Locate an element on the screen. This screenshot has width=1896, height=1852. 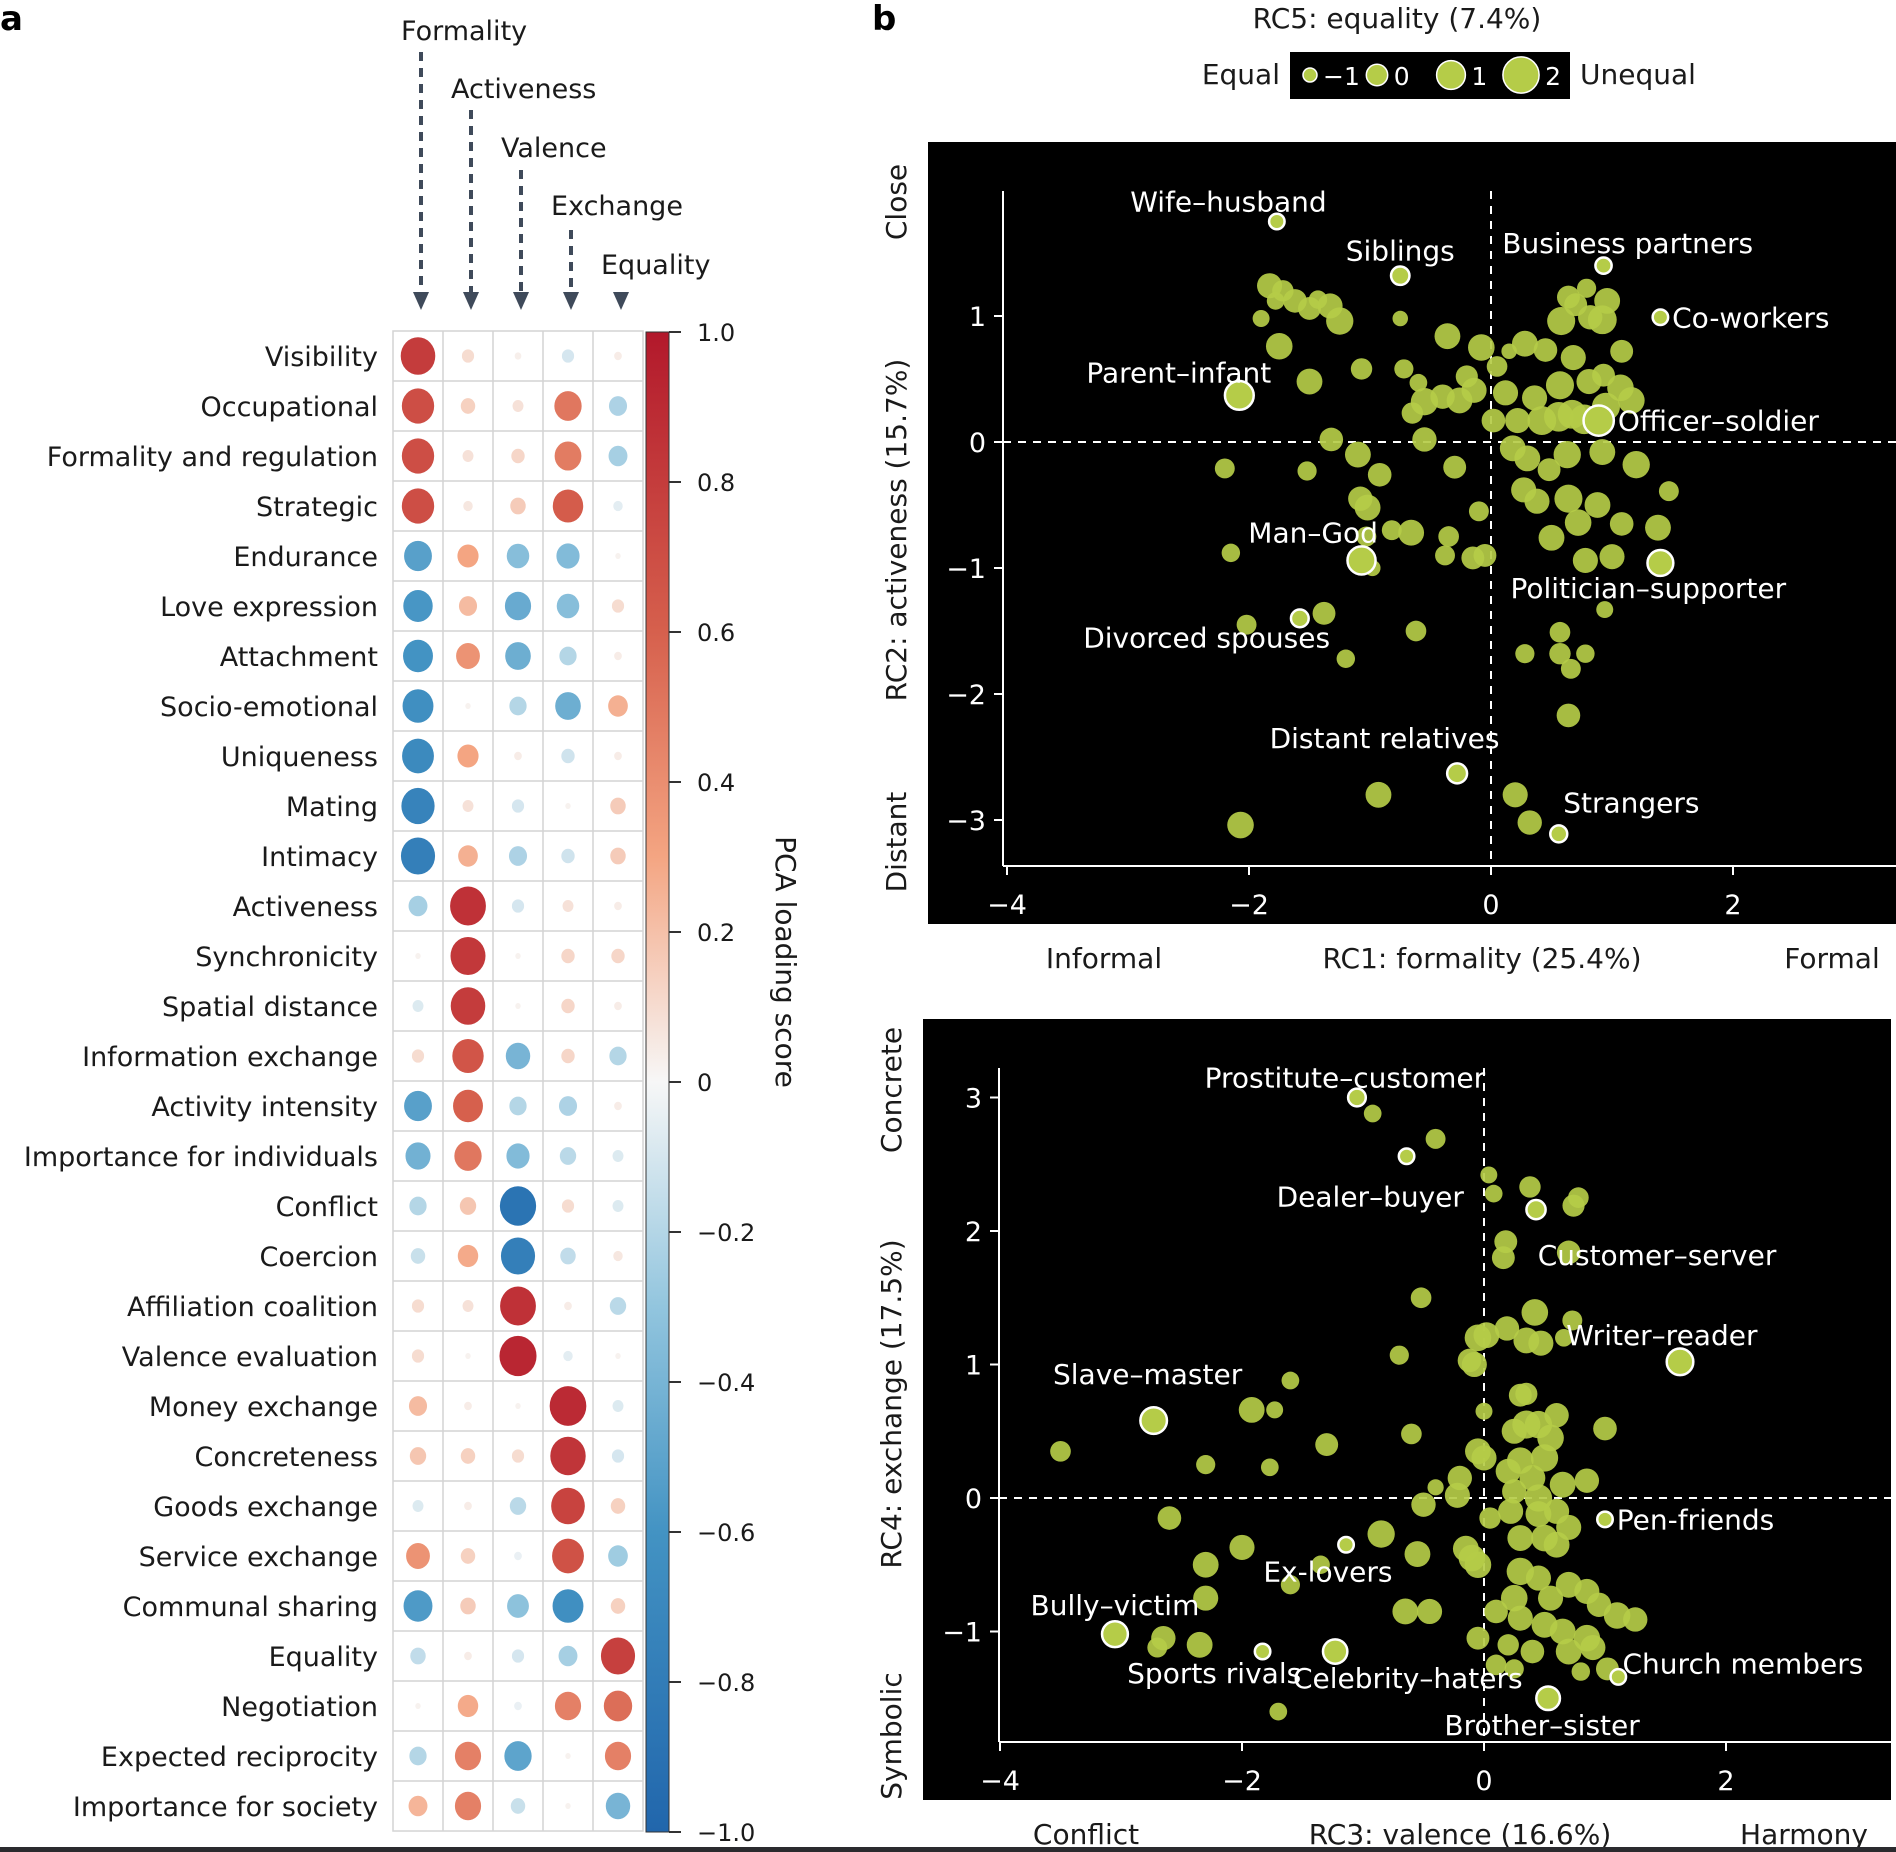
arrow-down-icon is located at coordinates (621, 301).